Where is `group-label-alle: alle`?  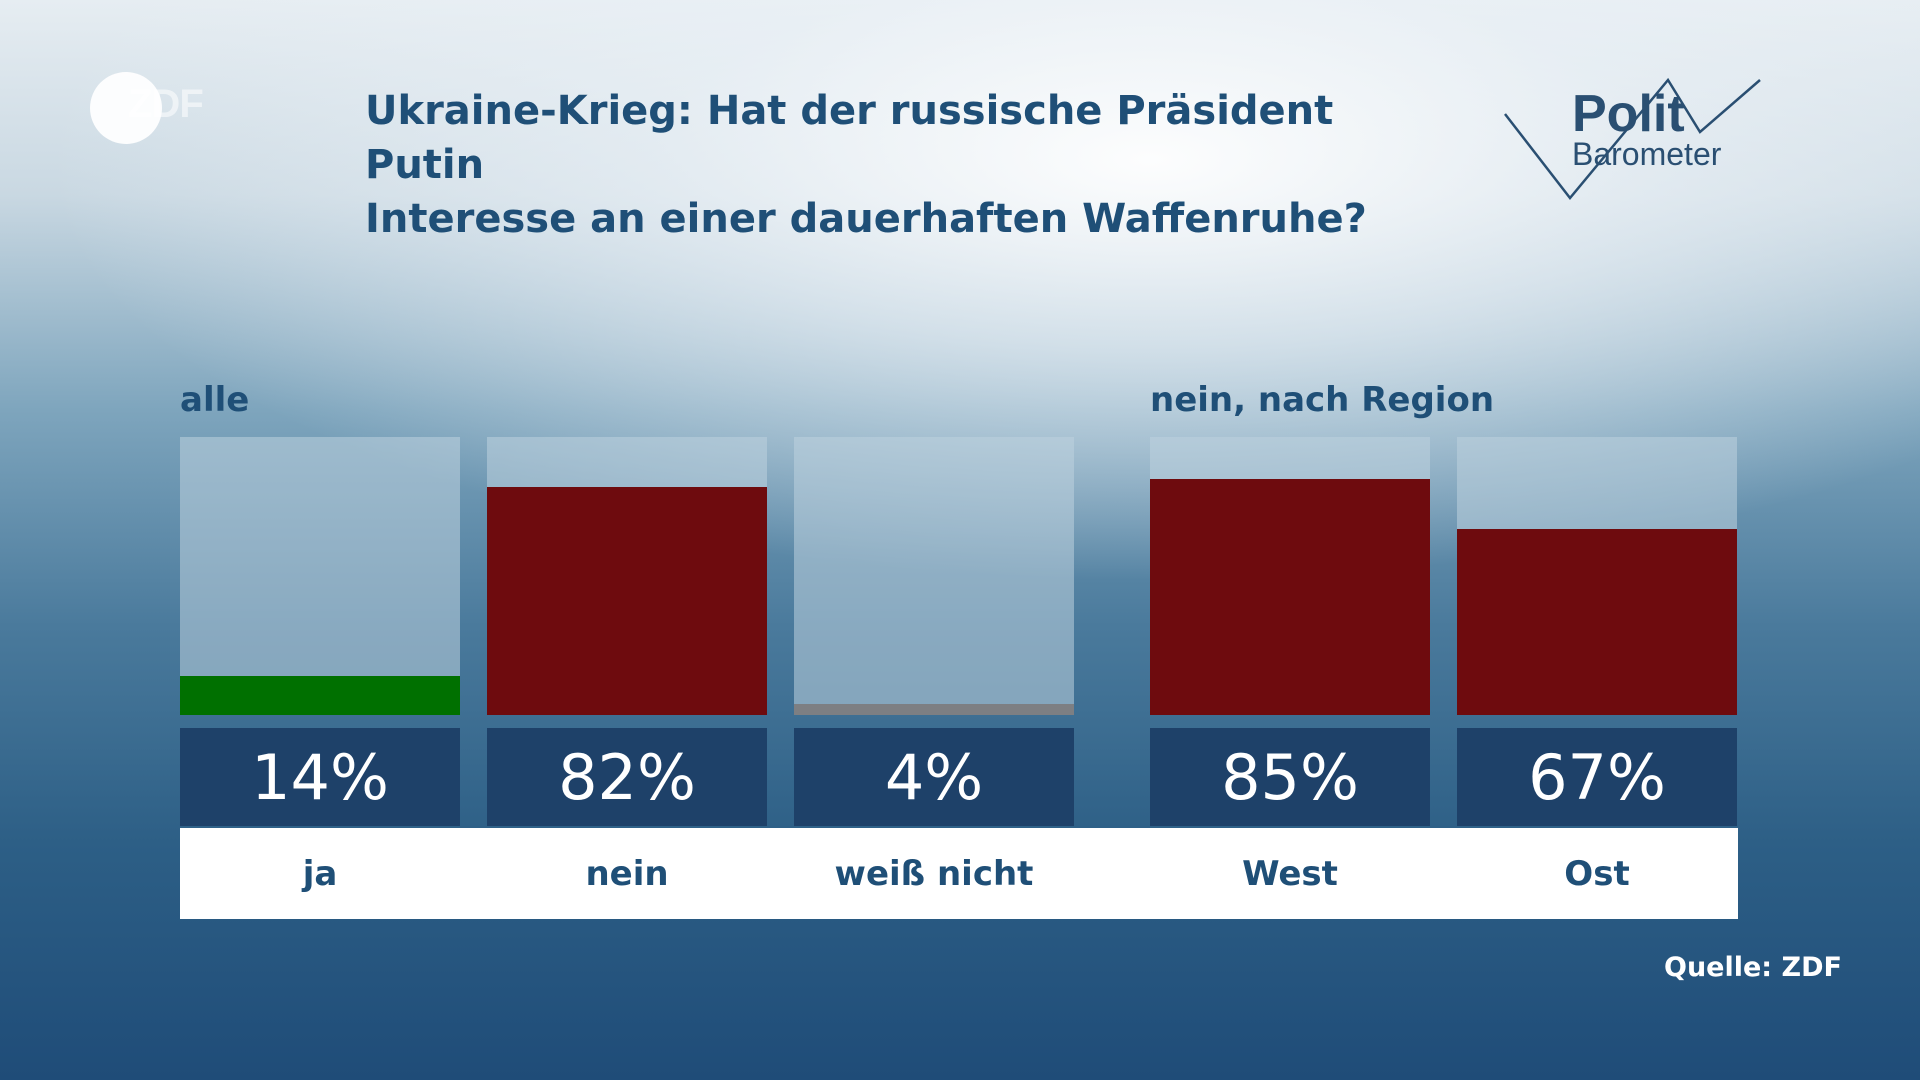
group-label-alle: alle is located at coordinates (215, 400).